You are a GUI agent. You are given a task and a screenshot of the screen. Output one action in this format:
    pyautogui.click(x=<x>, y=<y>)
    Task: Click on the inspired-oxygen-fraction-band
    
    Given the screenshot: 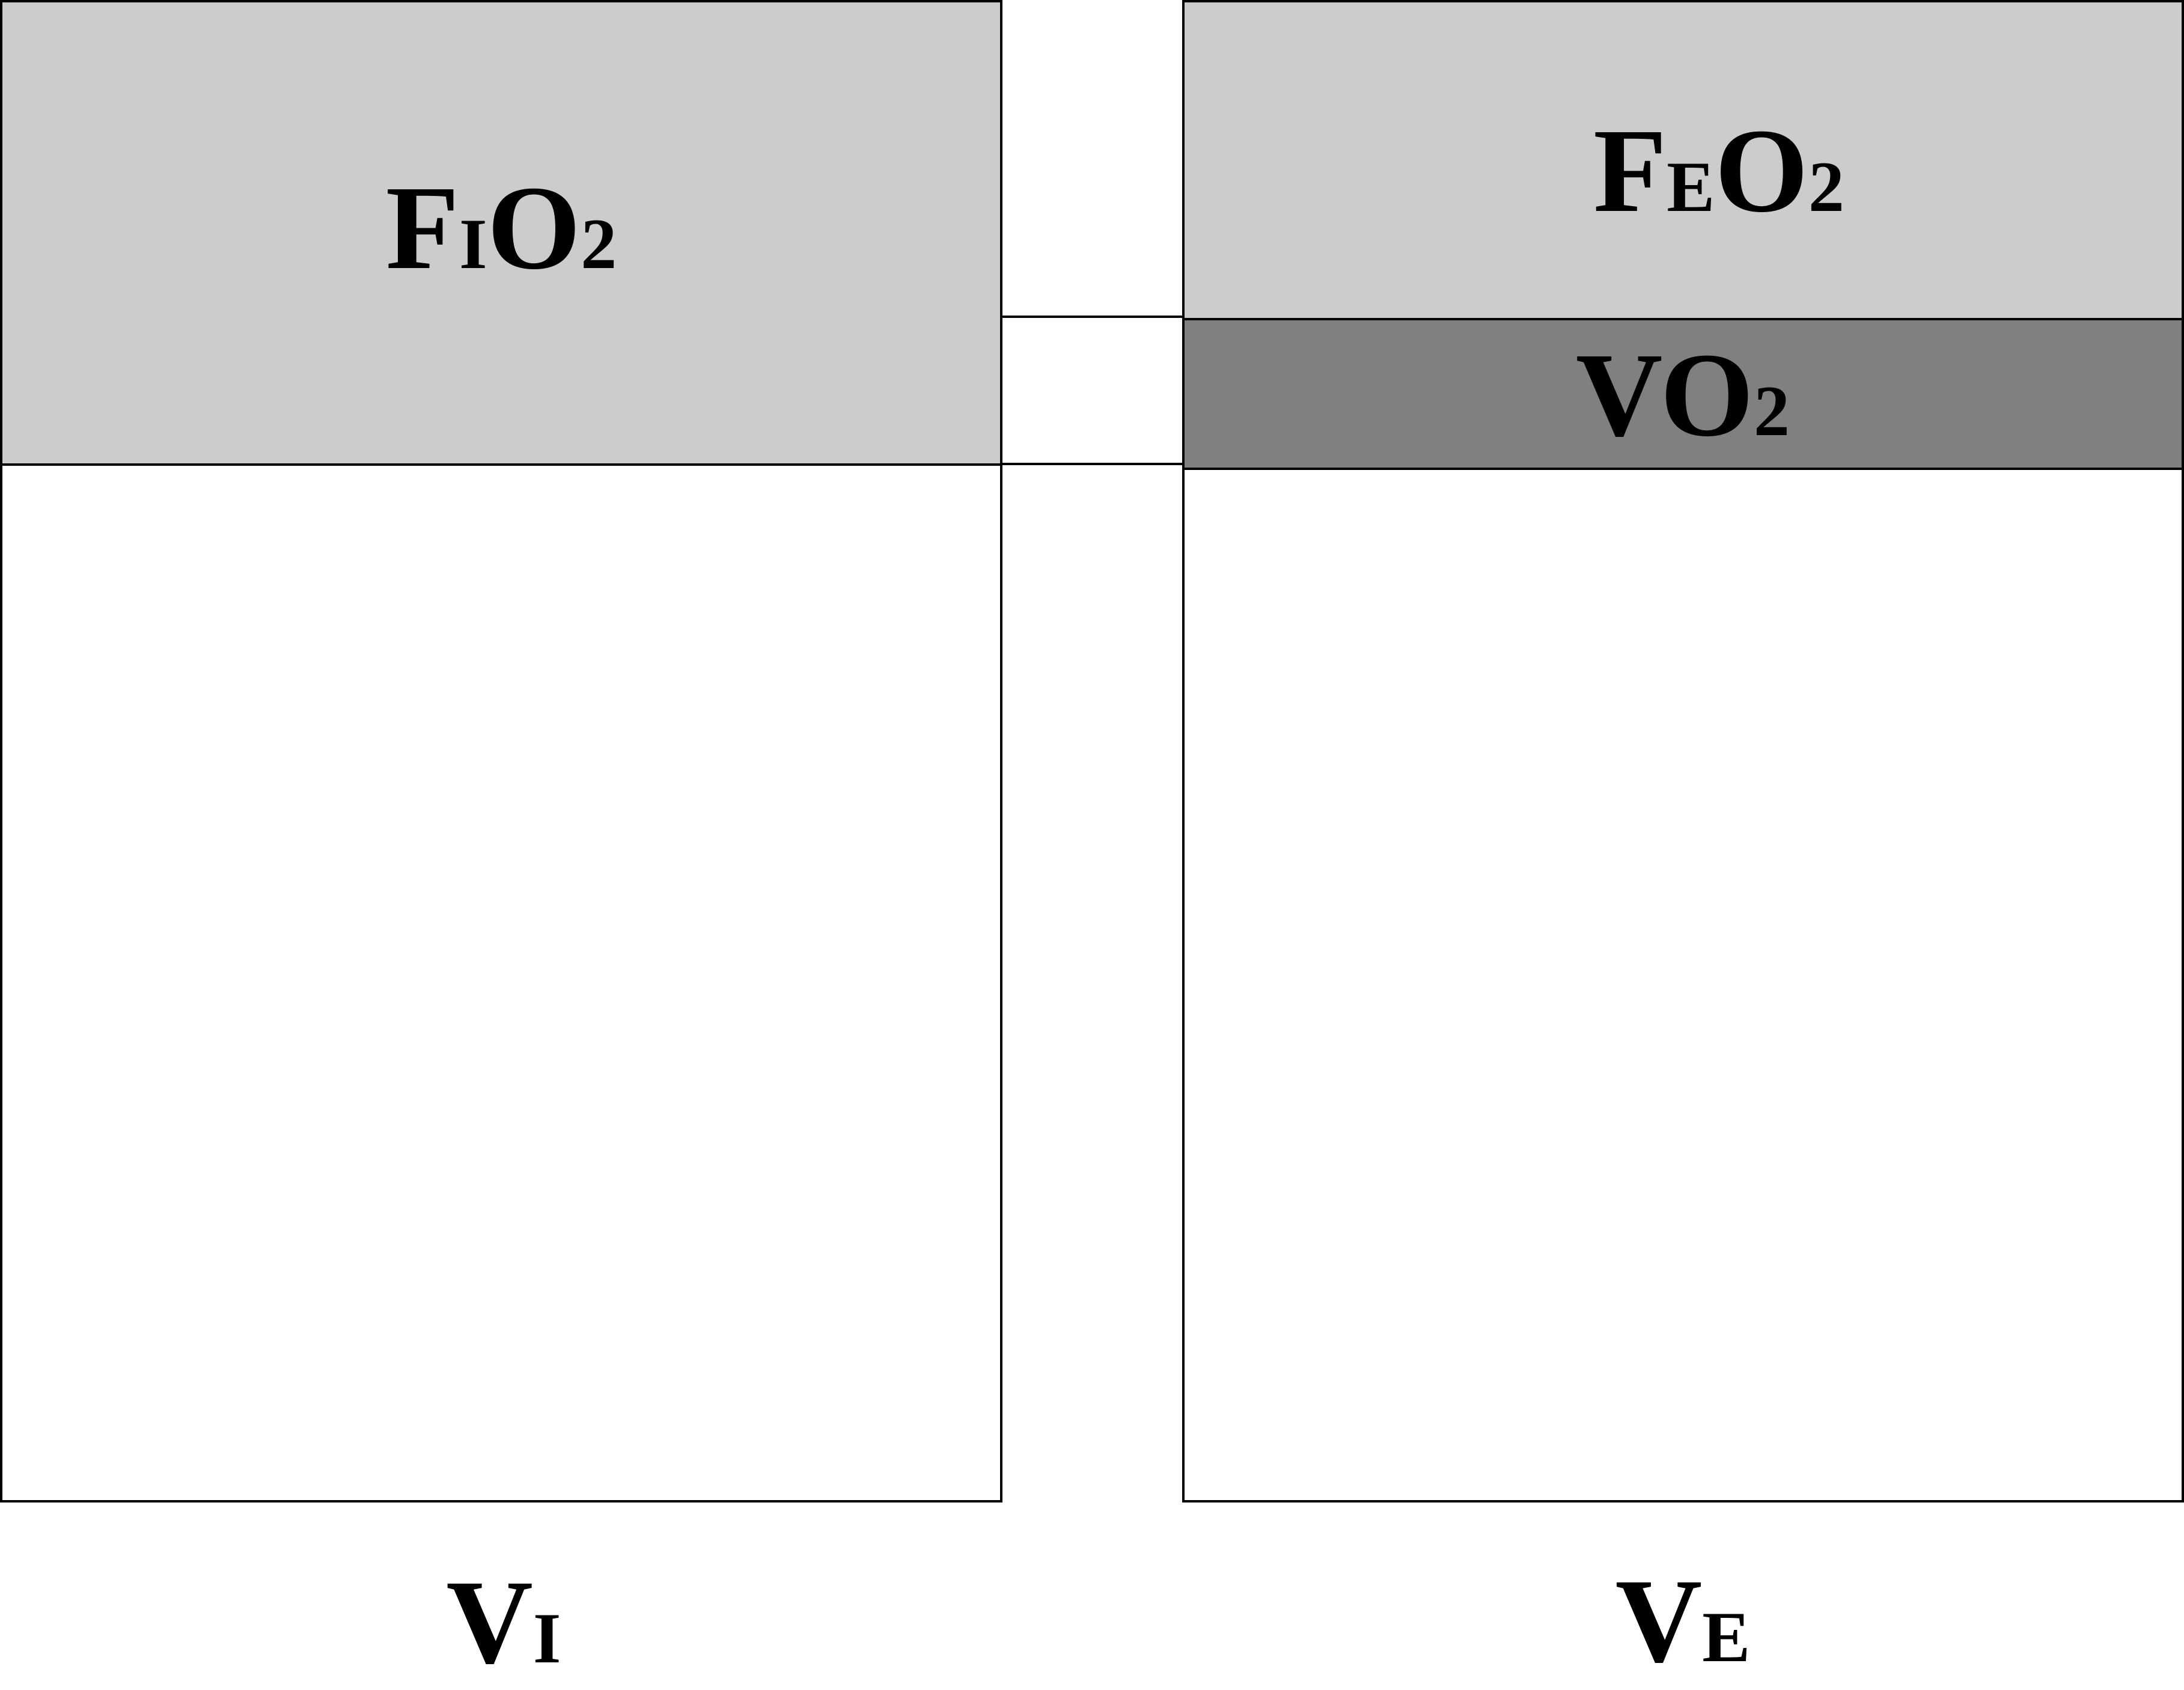 What is the action you would take?
    pyautogui.click(x=501, y=234)
    